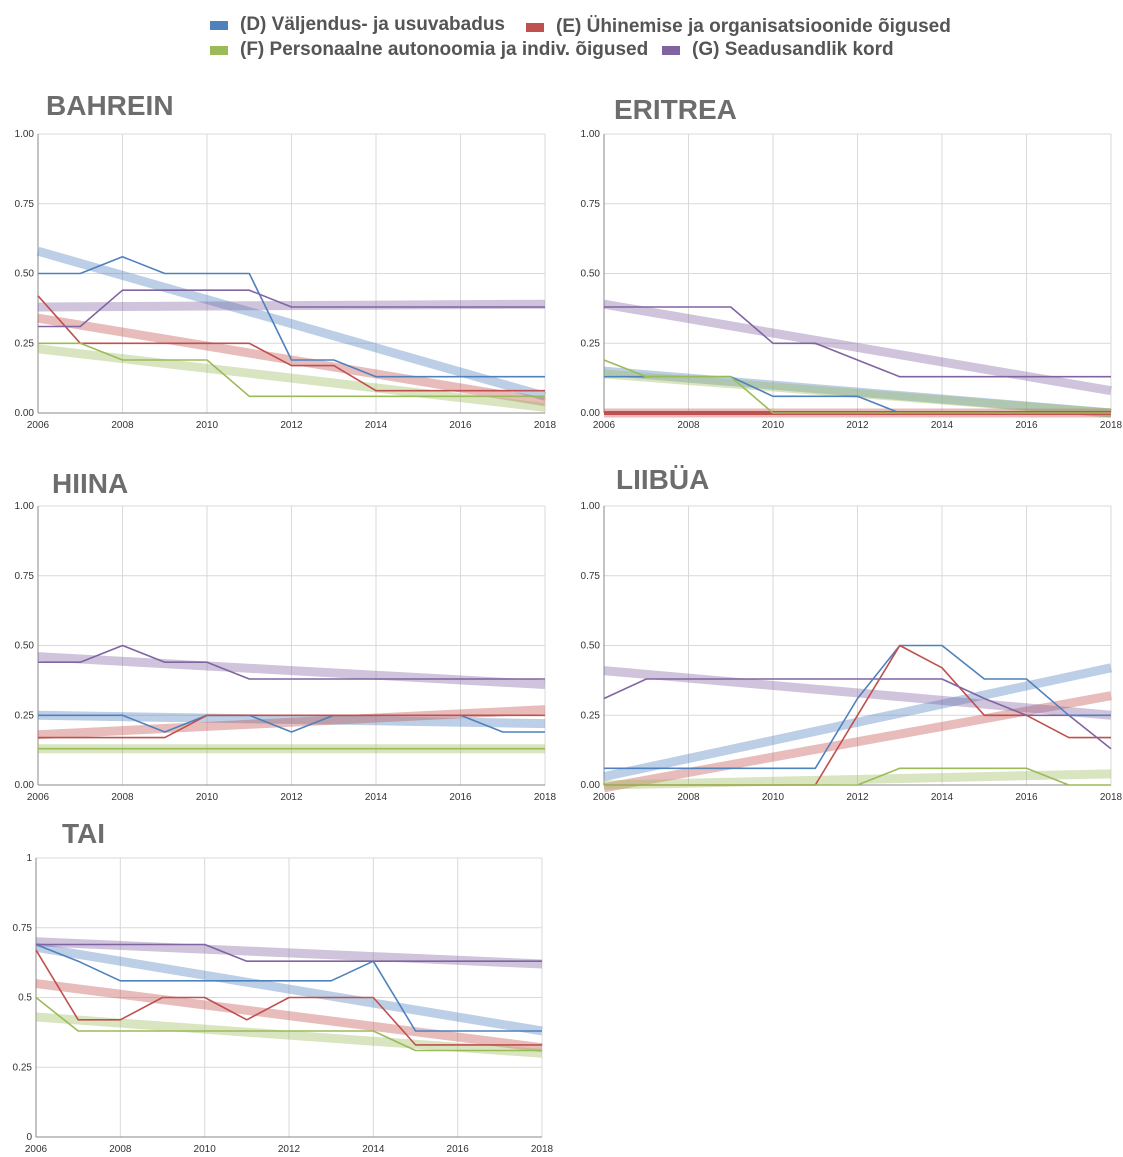 The image size is (1123, 1157). I want to click on chart-title-tai: TAI, so click(84, 833).